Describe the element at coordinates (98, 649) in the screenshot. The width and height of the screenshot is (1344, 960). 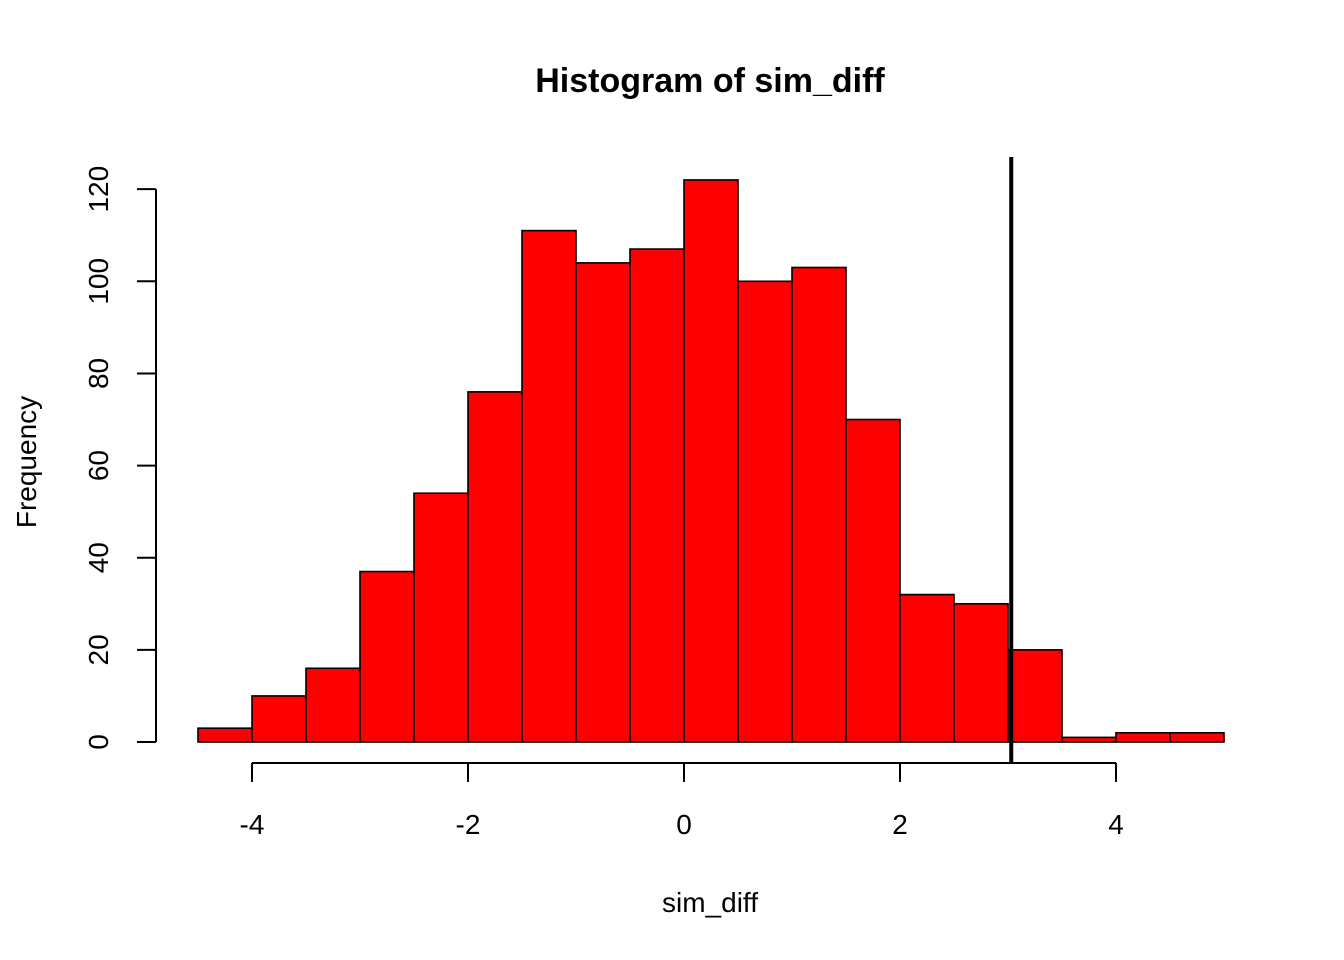
I see `y-tick-label: 20` at that location.